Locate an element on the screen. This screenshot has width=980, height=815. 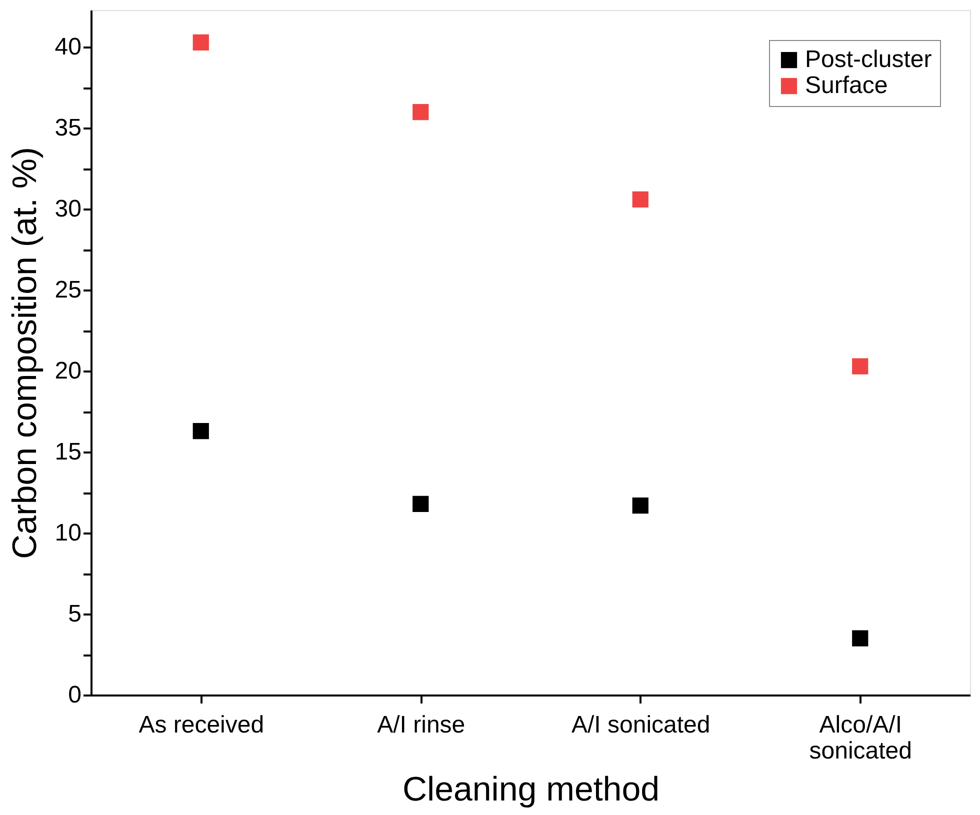
y-axis-title: Carbon composition (at. %) is located at coordinates (25, 353).